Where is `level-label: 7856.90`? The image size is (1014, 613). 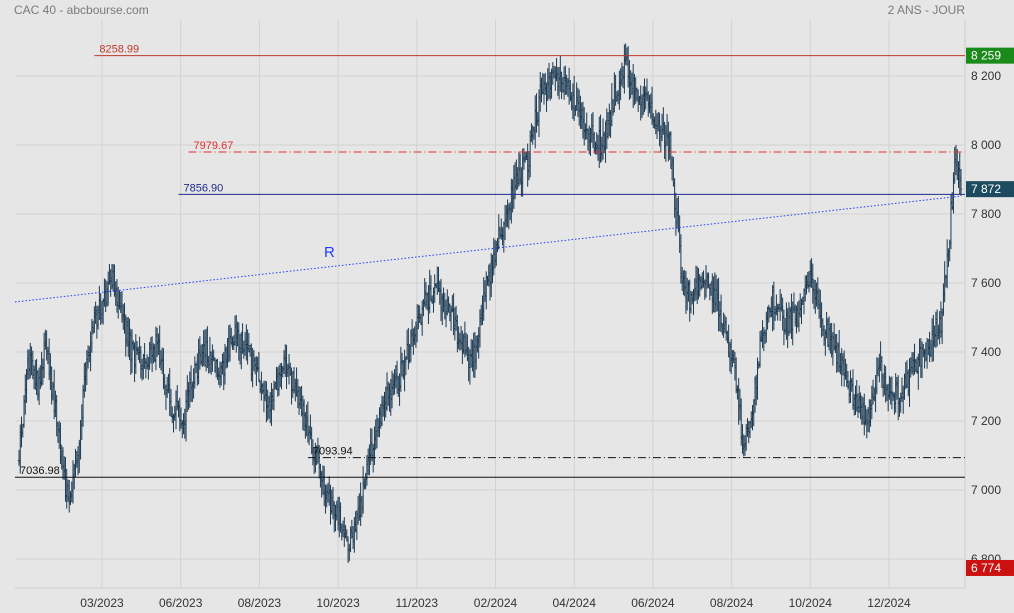 level-label: 7856.90 is located at coordinates (204, 188).